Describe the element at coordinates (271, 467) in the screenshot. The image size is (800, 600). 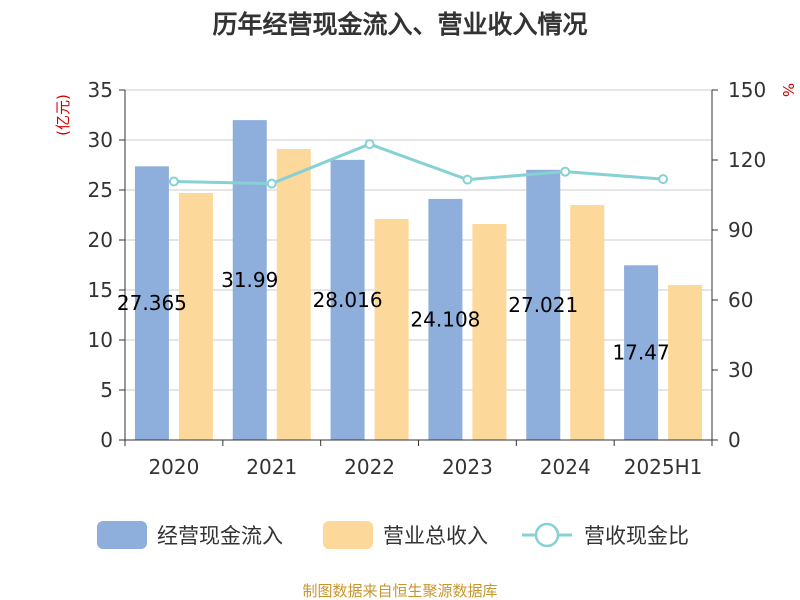
I see `x-tick-label: 2021` at that location.